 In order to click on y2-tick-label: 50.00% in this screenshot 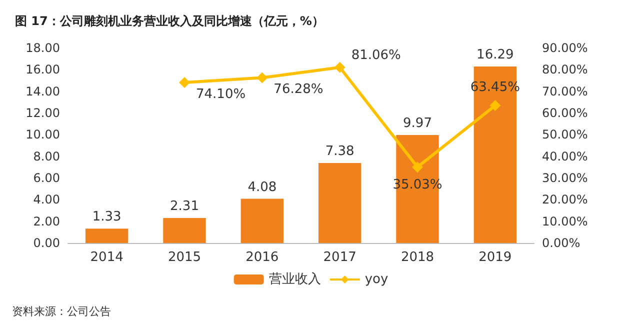, I will do `click(565, 135)`.